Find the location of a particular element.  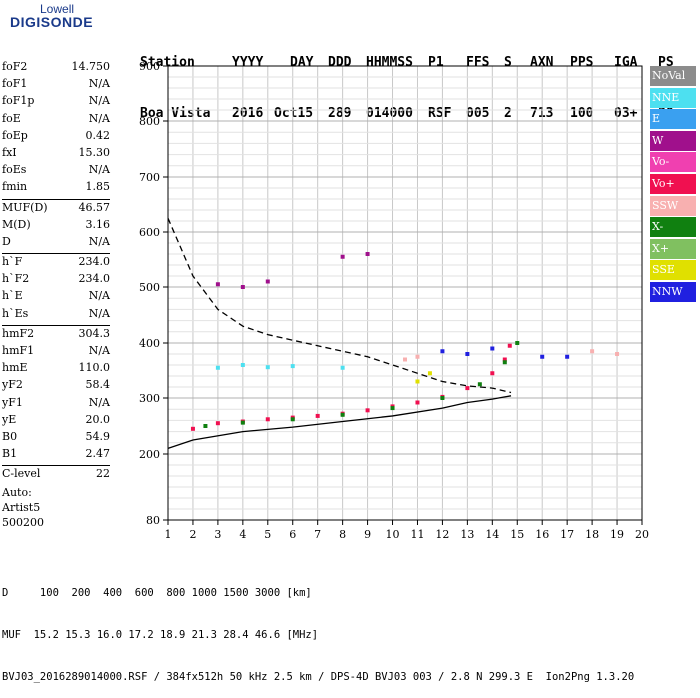

param-value: 15.30 is located at coordinates (94, 152).